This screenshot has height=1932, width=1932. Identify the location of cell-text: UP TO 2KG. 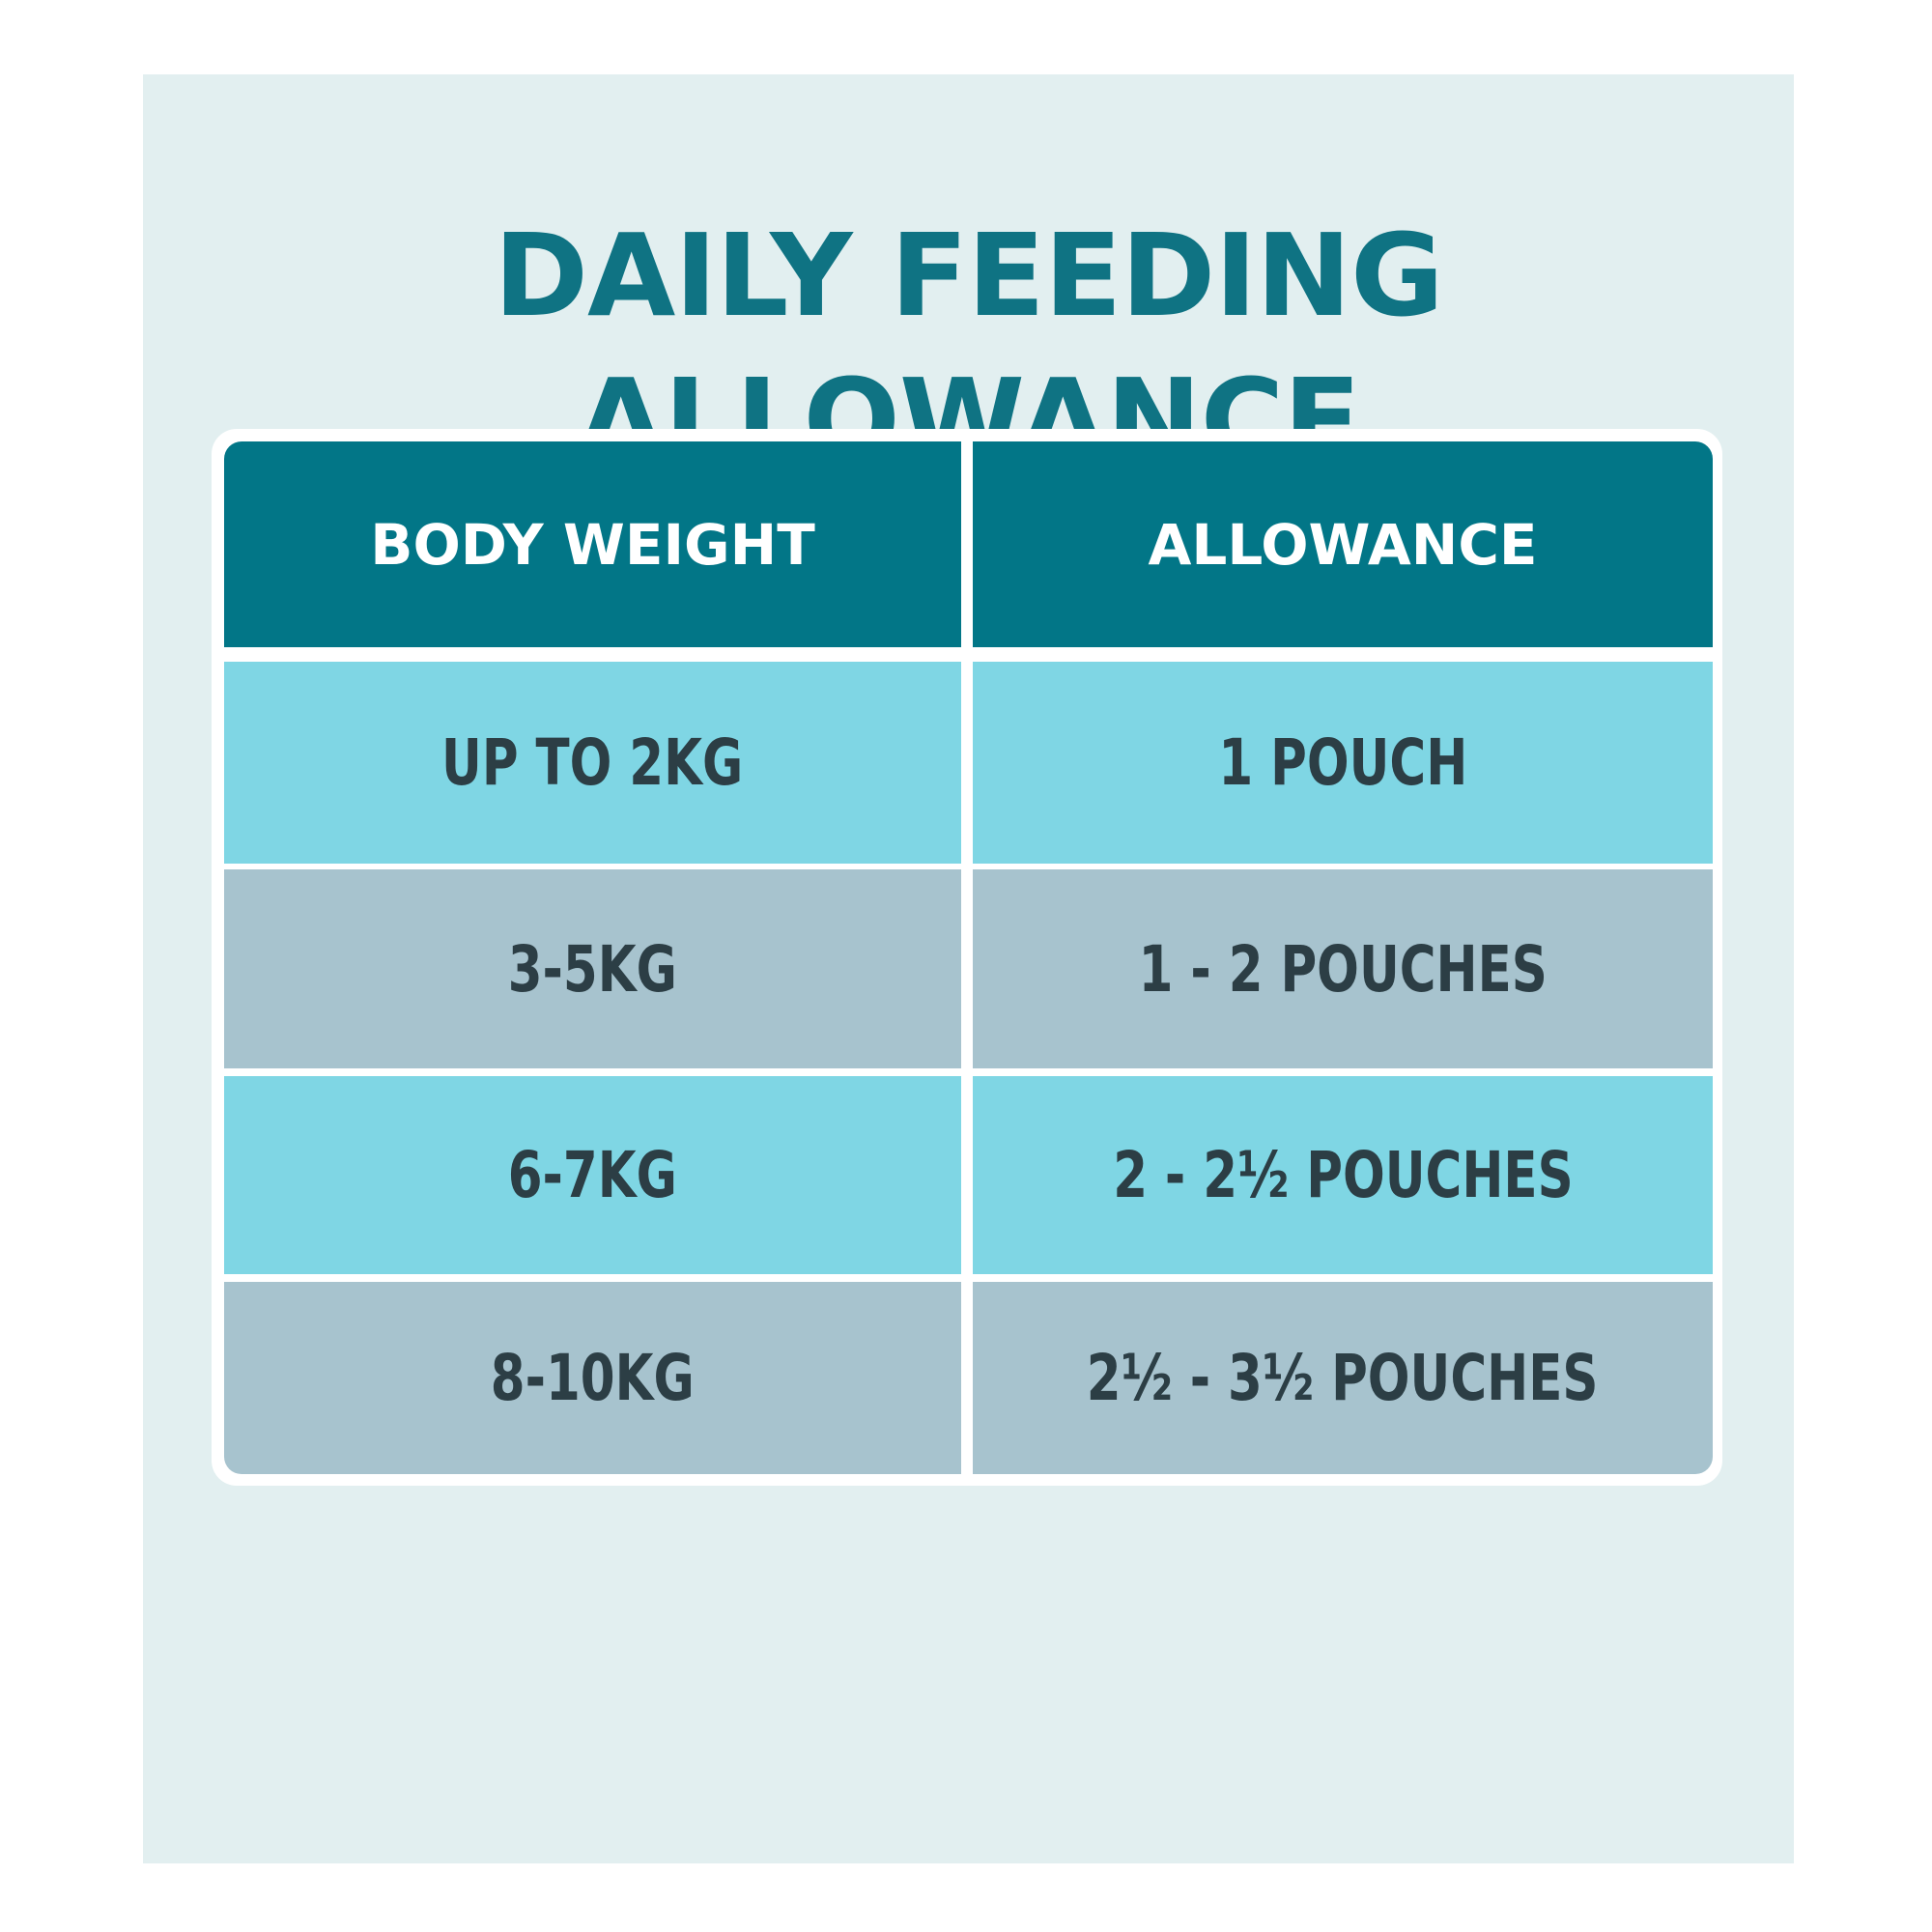
(592, 762).